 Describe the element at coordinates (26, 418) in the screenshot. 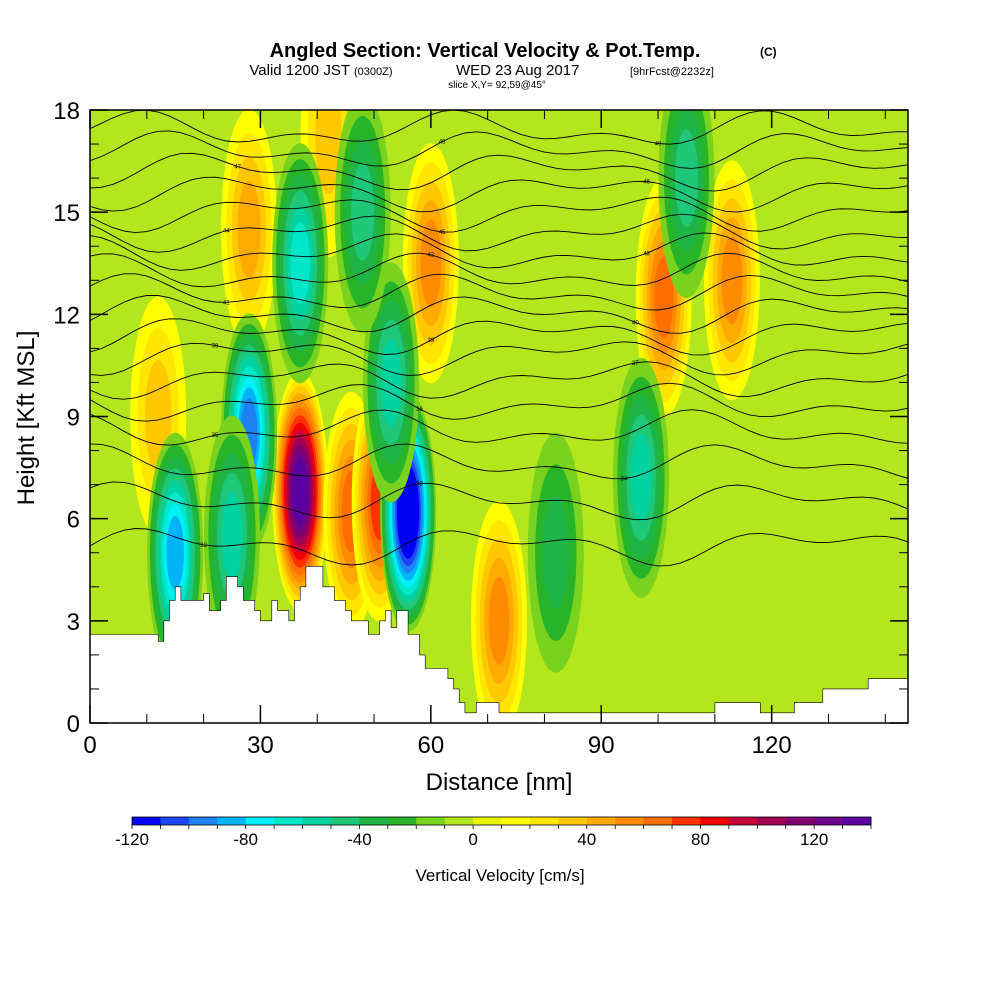

I see `y-axis-label: Height [Kft MSL]` at that location.